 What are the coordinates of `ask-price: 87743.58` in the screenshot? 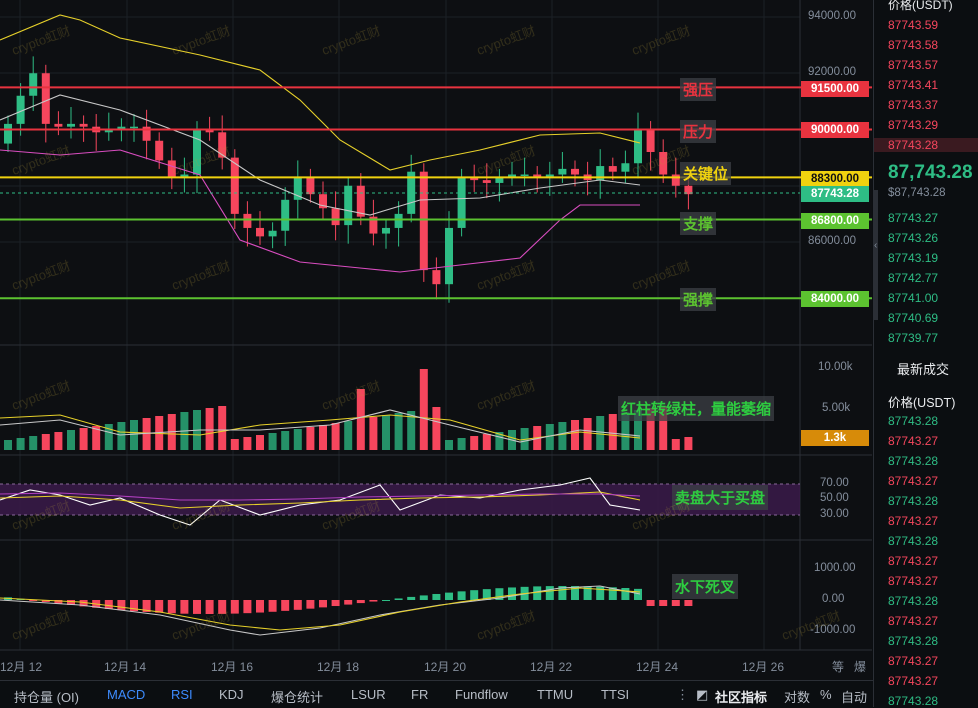 It's located at (913, 45).